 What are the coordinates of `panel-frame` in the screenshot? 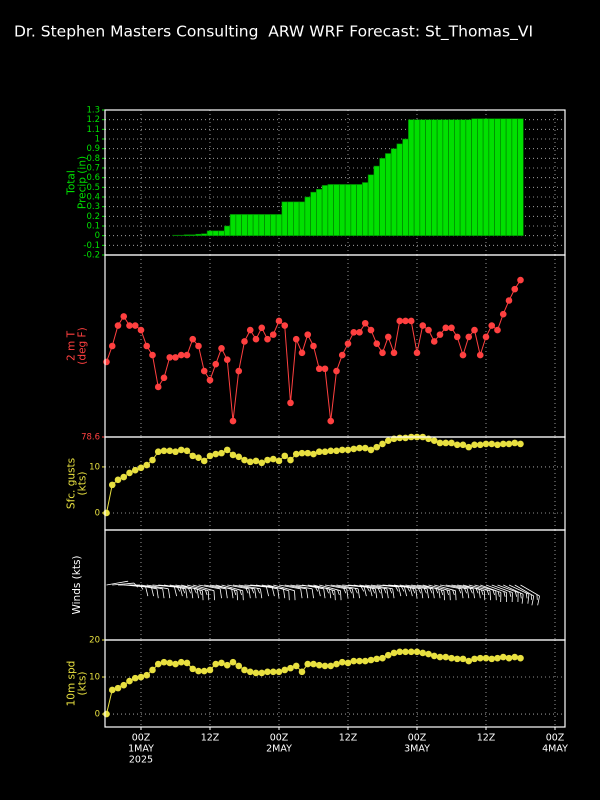 It's located at (335, 683).